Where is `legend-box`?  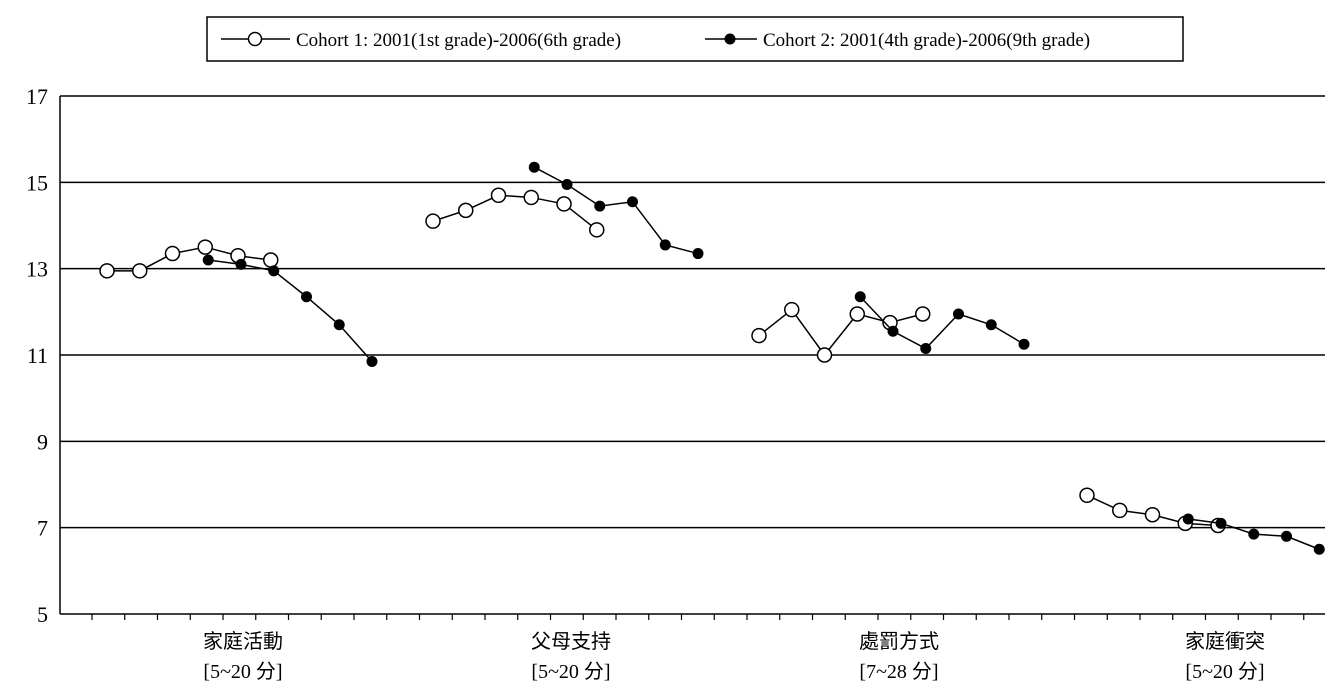 legend-box is located at coordinates (695, 39).